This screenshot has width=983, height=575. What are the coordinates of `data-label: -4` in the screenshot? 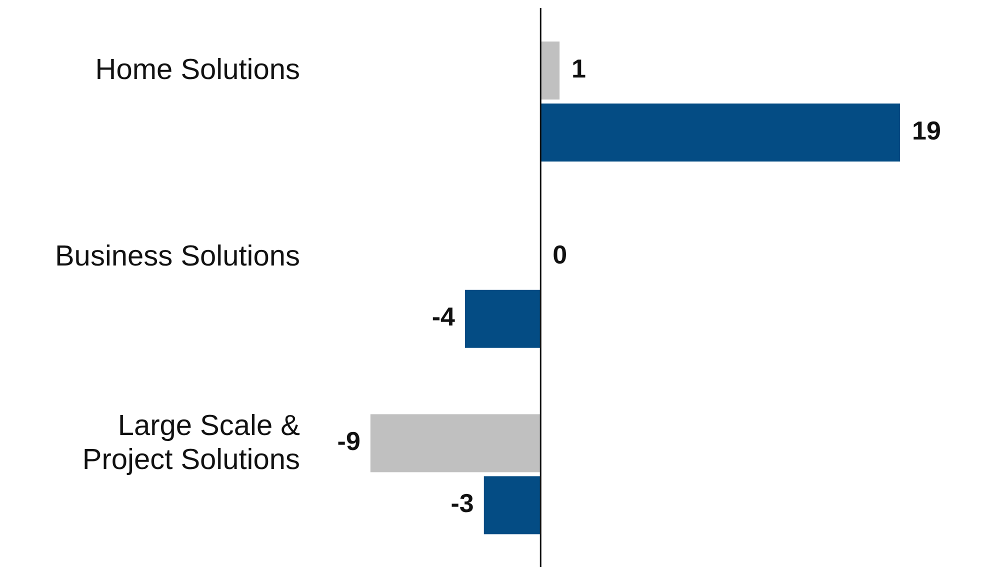 It's located at (444, 317).